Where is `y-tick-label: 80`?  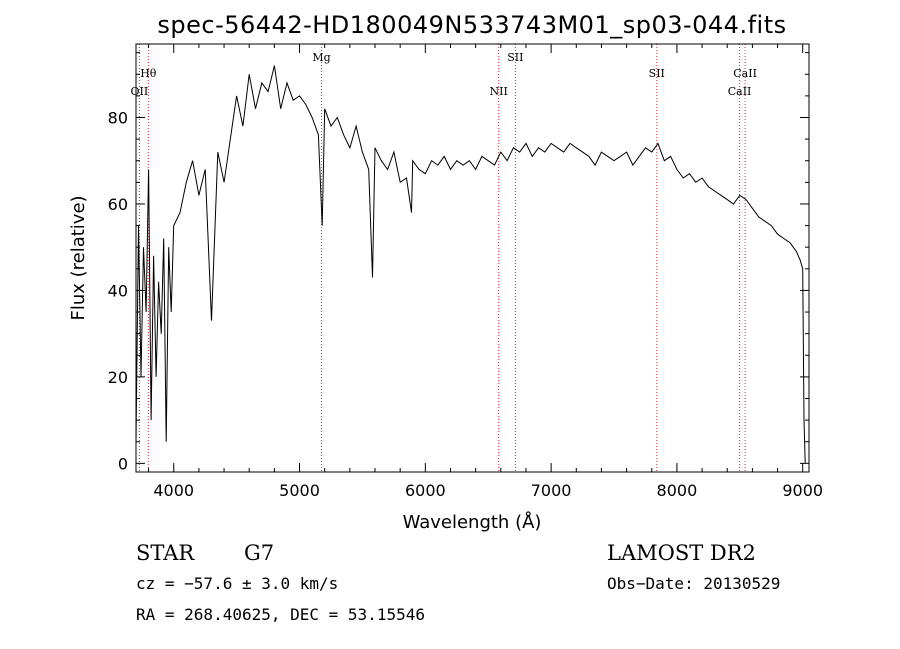 y-tick-label: 80 is located at coordinates (118, 117).